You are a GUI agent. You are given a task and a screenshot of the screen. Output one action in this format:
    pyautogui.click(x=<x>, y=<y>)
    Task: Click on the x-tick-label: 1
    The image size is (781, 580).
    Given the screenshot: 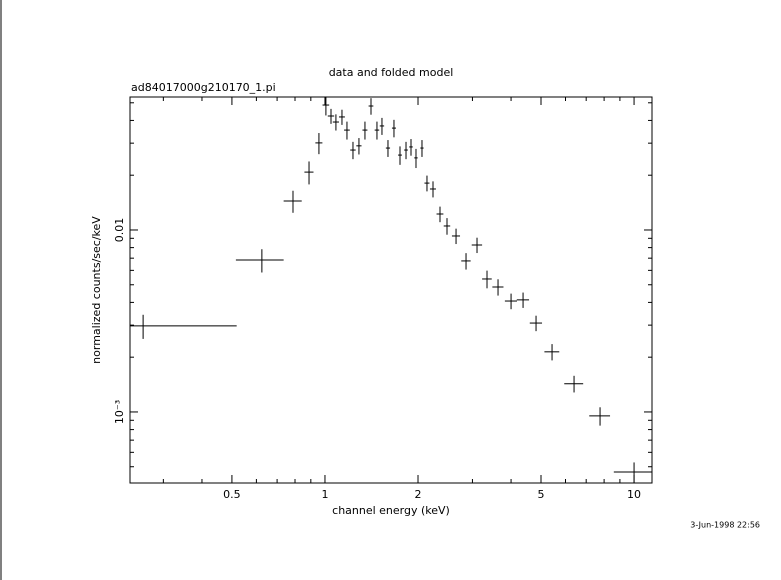 What is the action you would take?
    pyautogui.click(x=324, y=494)
    